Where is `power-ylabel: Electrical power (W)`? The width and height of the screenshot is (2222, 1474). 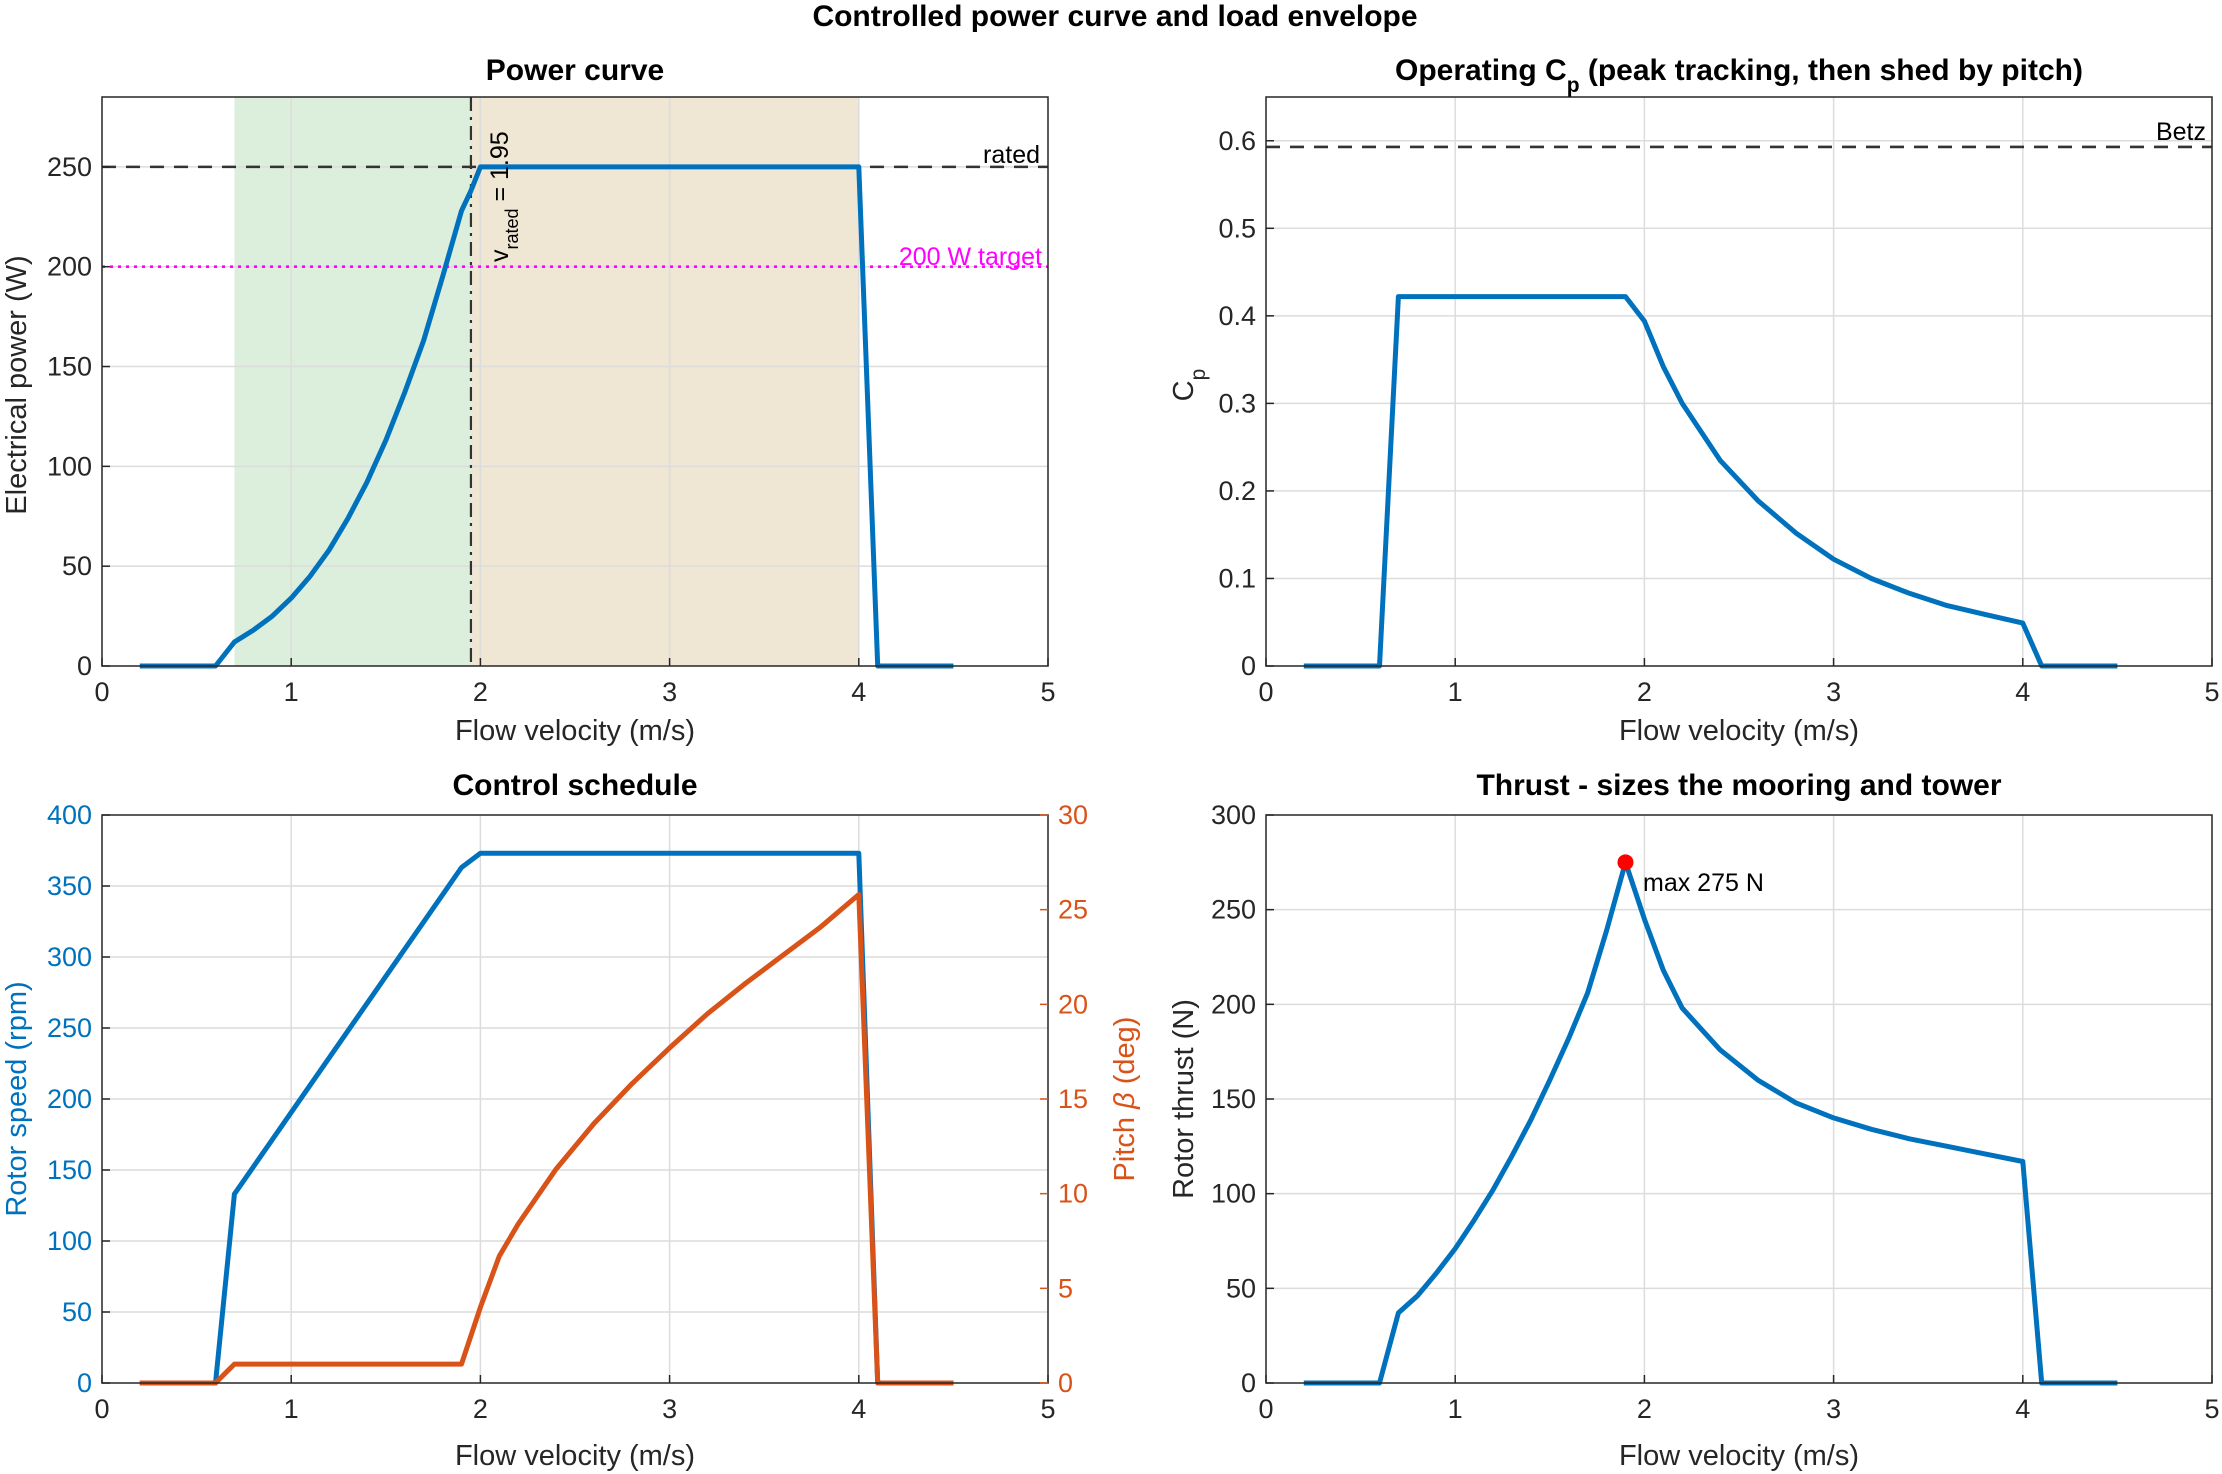
power-ylabel: Electrical power (W) is located at coordinates (17, 384).